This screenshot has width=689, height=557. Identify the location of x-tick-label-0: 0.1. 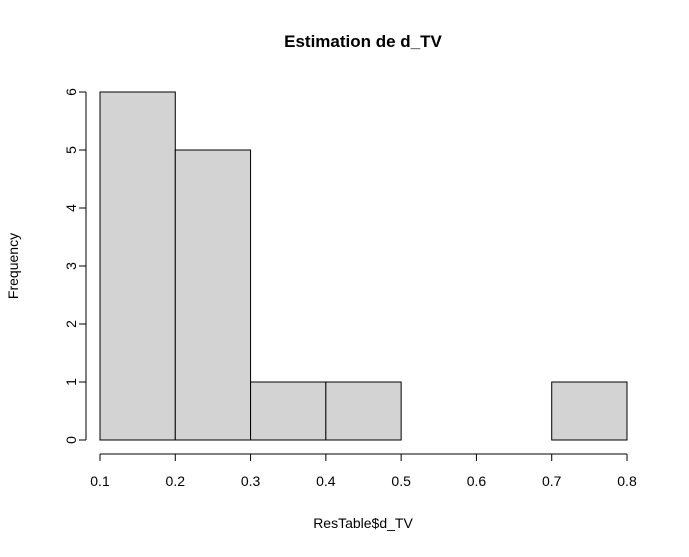
(100, 481).